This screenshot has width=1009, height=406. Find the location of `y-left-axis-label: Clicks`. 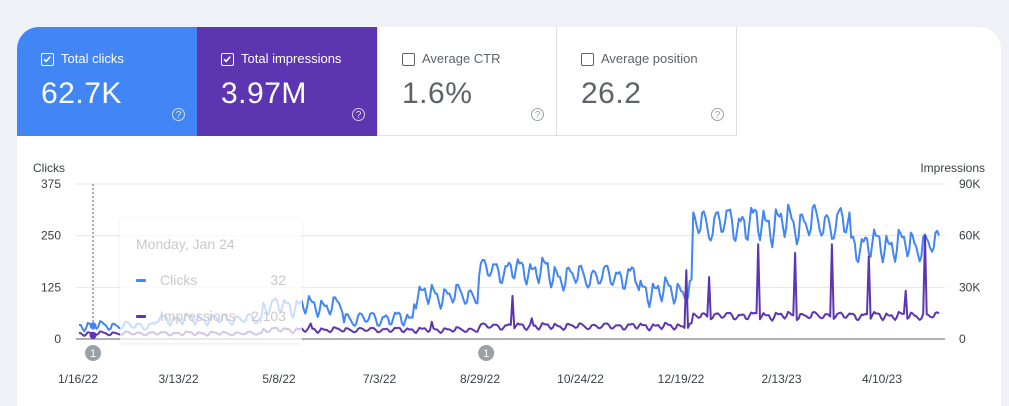

y-left-axis-label: Clicks is located at coordinates (49, 168).